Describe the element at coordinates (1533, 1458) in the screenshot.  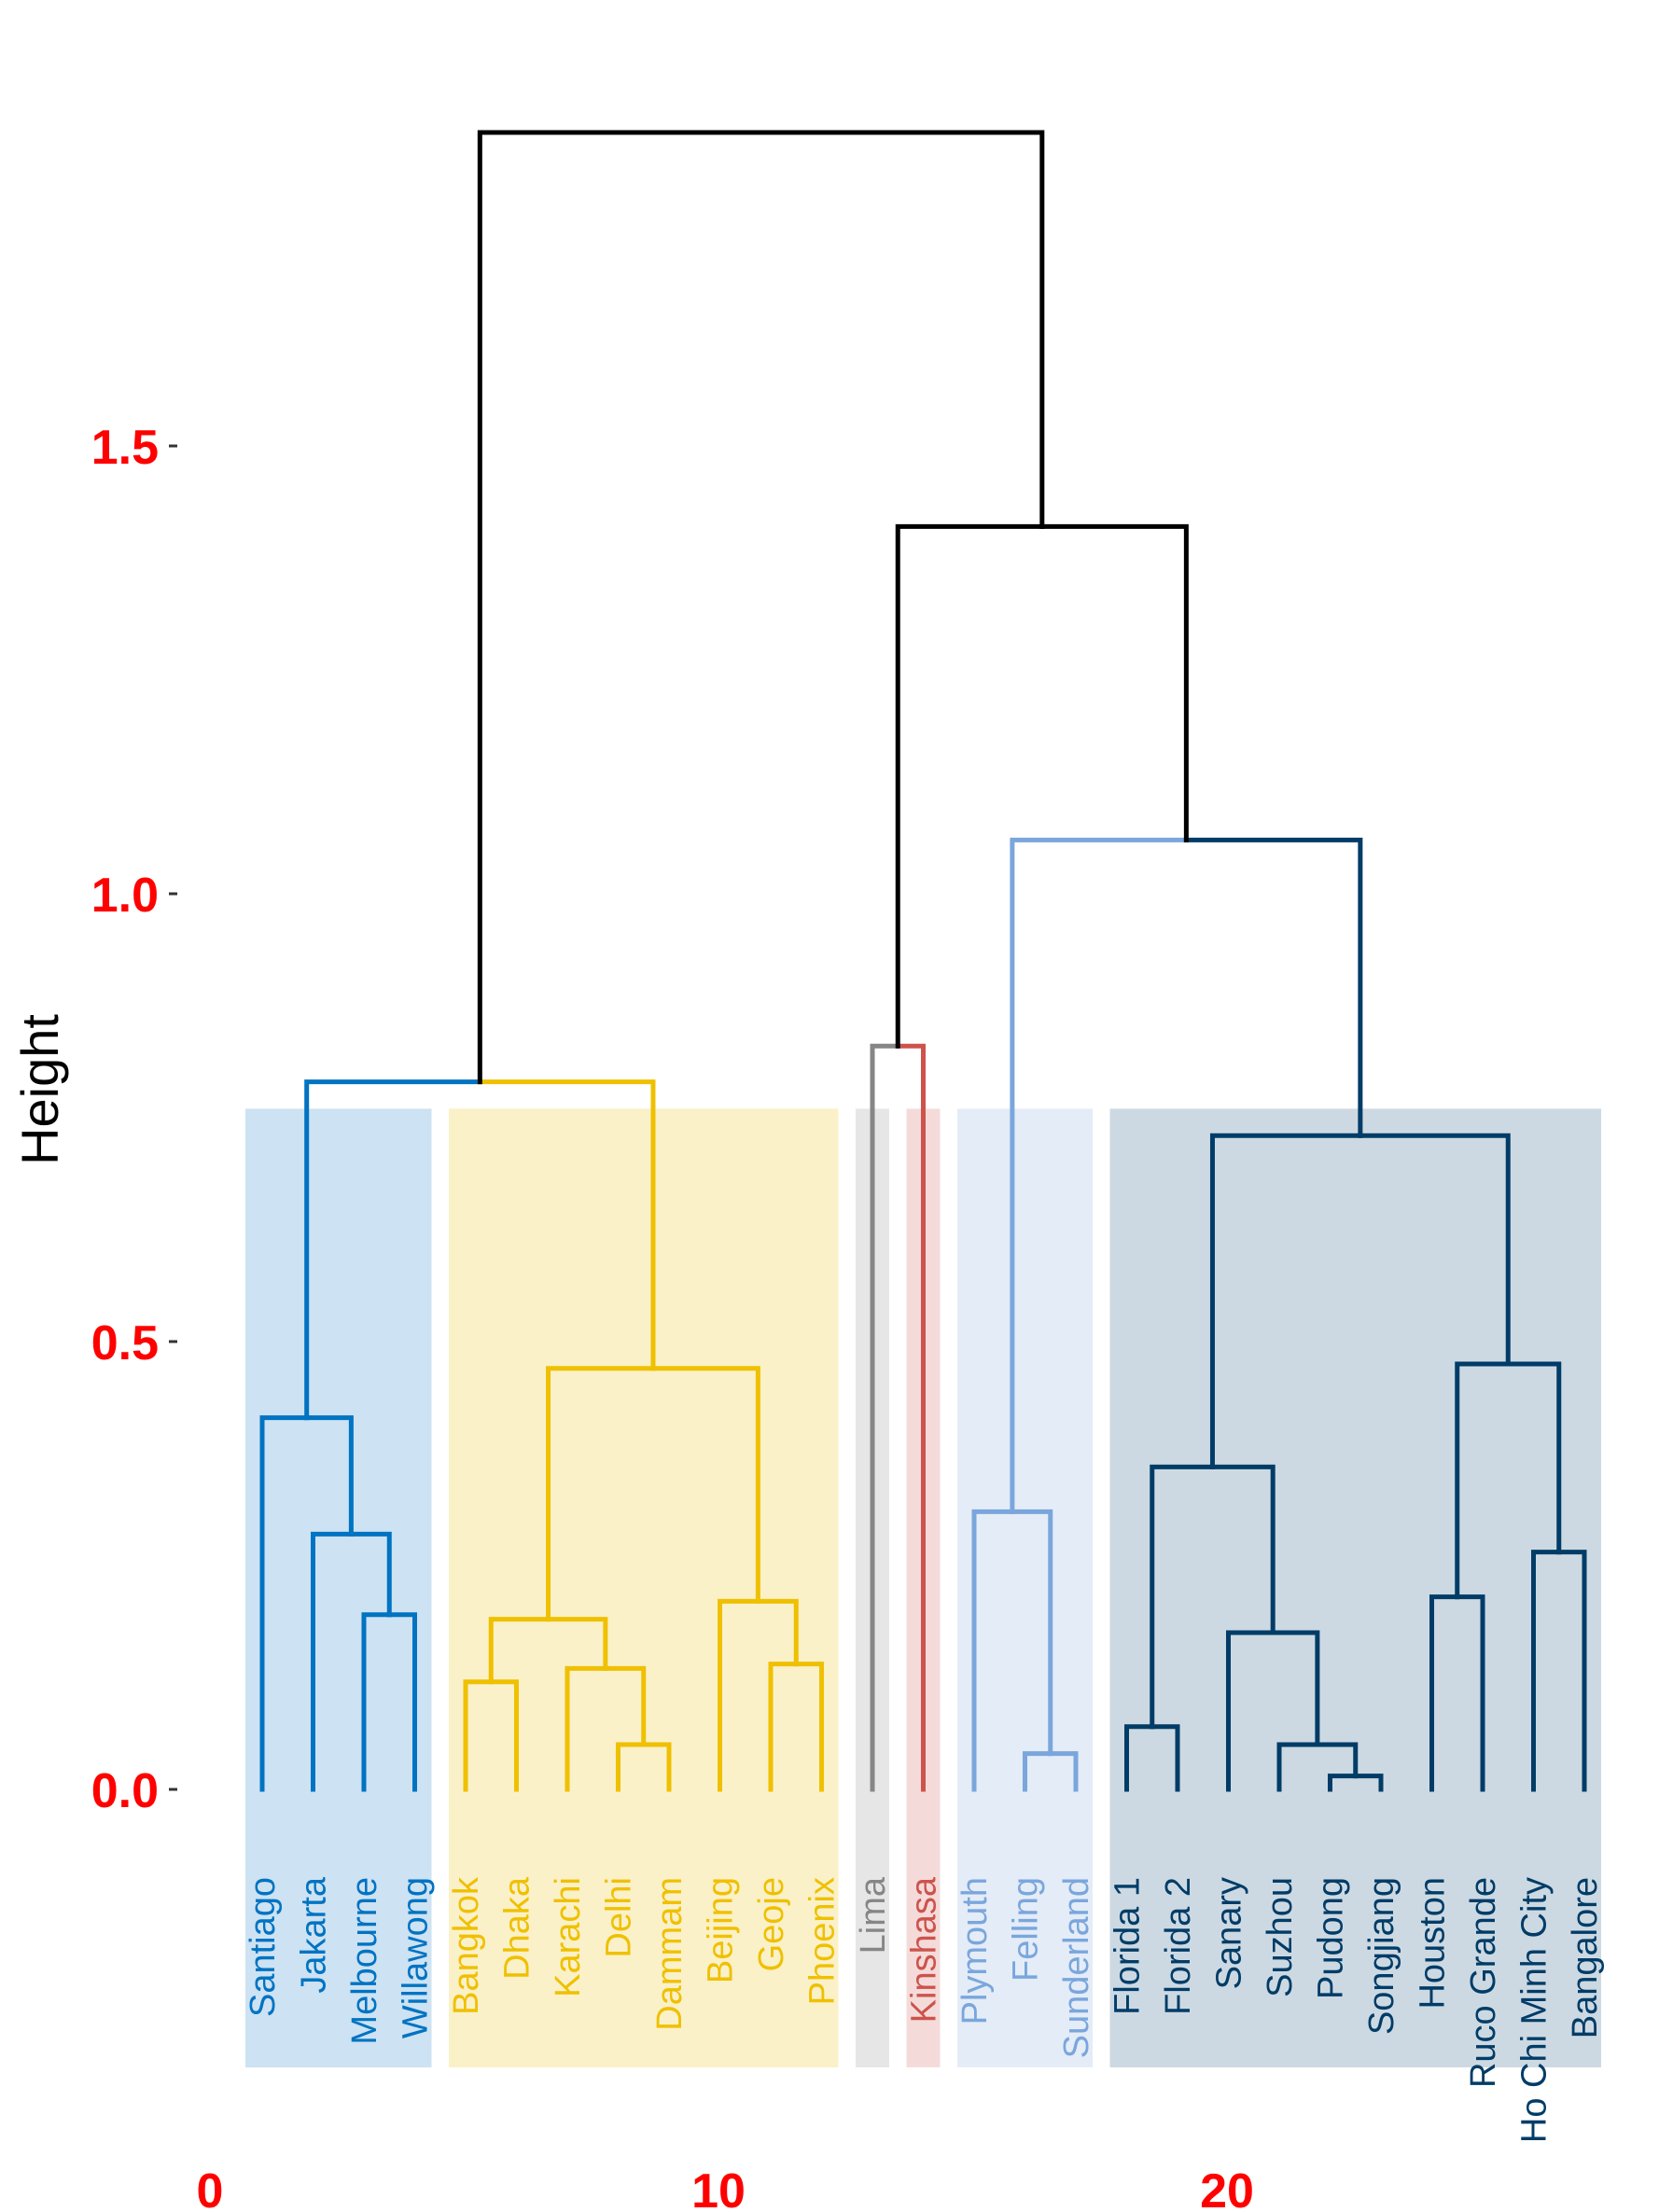
I see `branch-19-right` at that location.